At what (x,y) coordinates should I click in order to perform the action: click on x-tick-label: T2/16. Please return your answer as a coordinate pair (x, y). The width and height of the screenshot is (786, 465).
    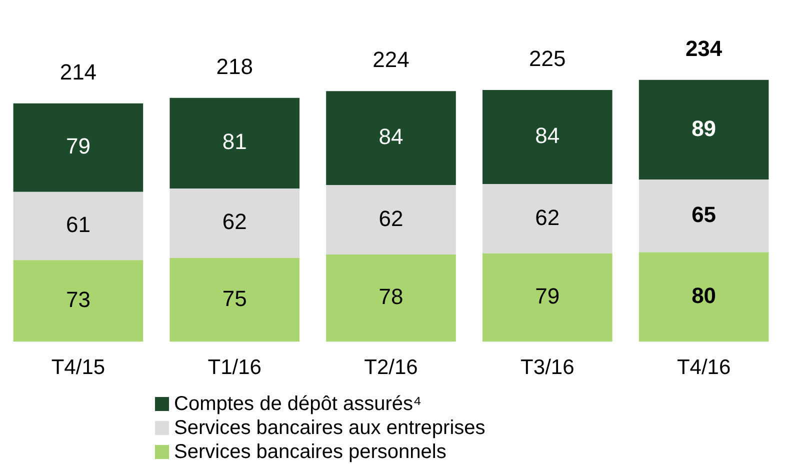
    Looking at the image, I should click on (391, 368).